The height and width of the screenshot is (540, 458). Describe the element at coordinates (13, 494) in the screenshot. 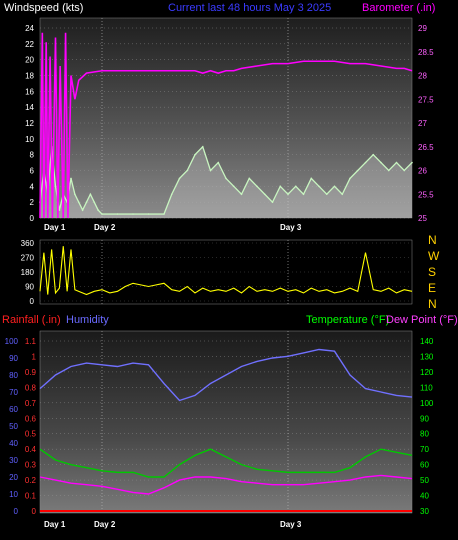

I see `humidity-tick-label: 10` at that location.